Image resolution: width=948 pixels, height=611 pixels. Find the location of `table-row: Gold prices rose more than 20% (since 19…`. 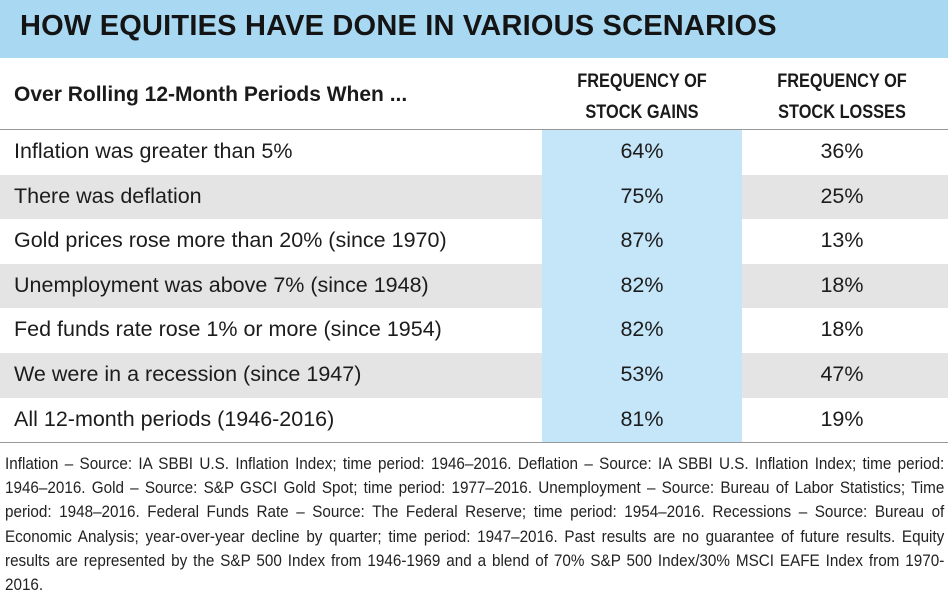

table-row: Gold prices rose more than 20% (since 19… is located at coordinates (474, 241).